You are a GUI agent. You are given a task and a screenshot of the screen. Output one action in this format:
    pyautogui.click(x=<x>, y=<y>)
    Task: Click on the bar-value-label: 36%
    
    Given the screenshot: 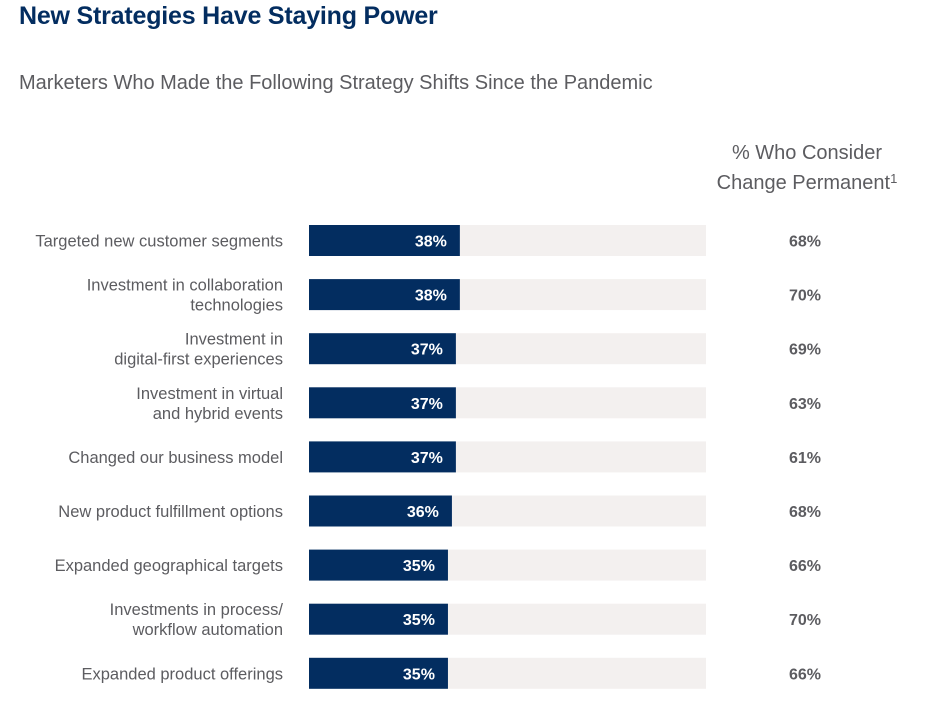 What is the action you would take?
    pyautogui.click(x=423, y=512)
    